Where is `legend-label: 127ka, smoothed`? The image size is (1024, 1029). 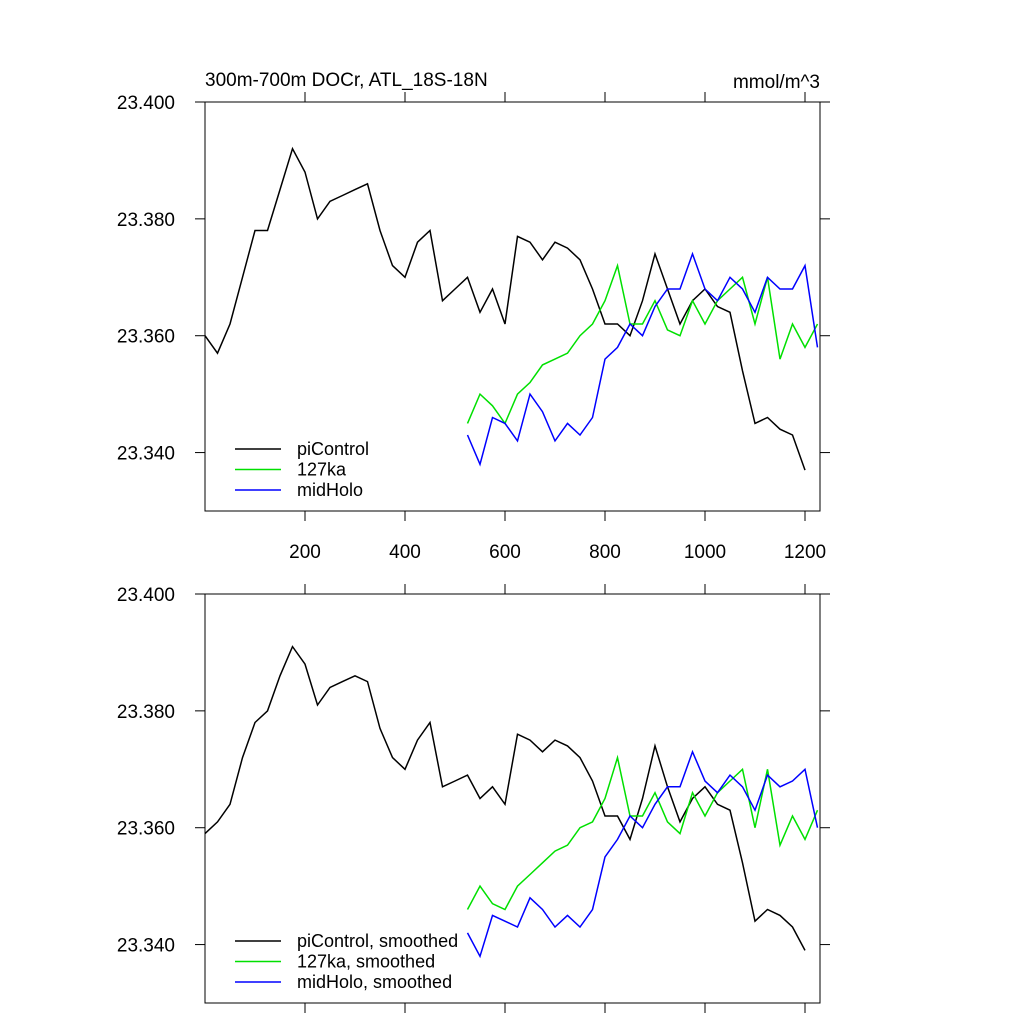 legend-label: 127ka, smoothed is located at coordinates (366, 962).